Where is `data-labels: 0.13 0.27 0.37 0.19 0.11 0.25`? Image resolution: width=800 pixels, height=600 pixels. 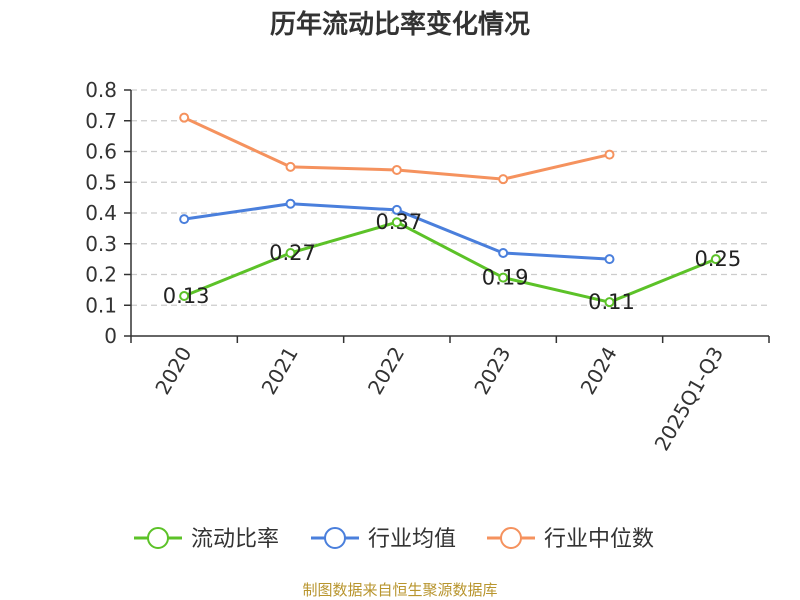 data-labels: 0.13 0.27 0.37 0.19 0.11 0.25 is located at coordinates (452, 262).